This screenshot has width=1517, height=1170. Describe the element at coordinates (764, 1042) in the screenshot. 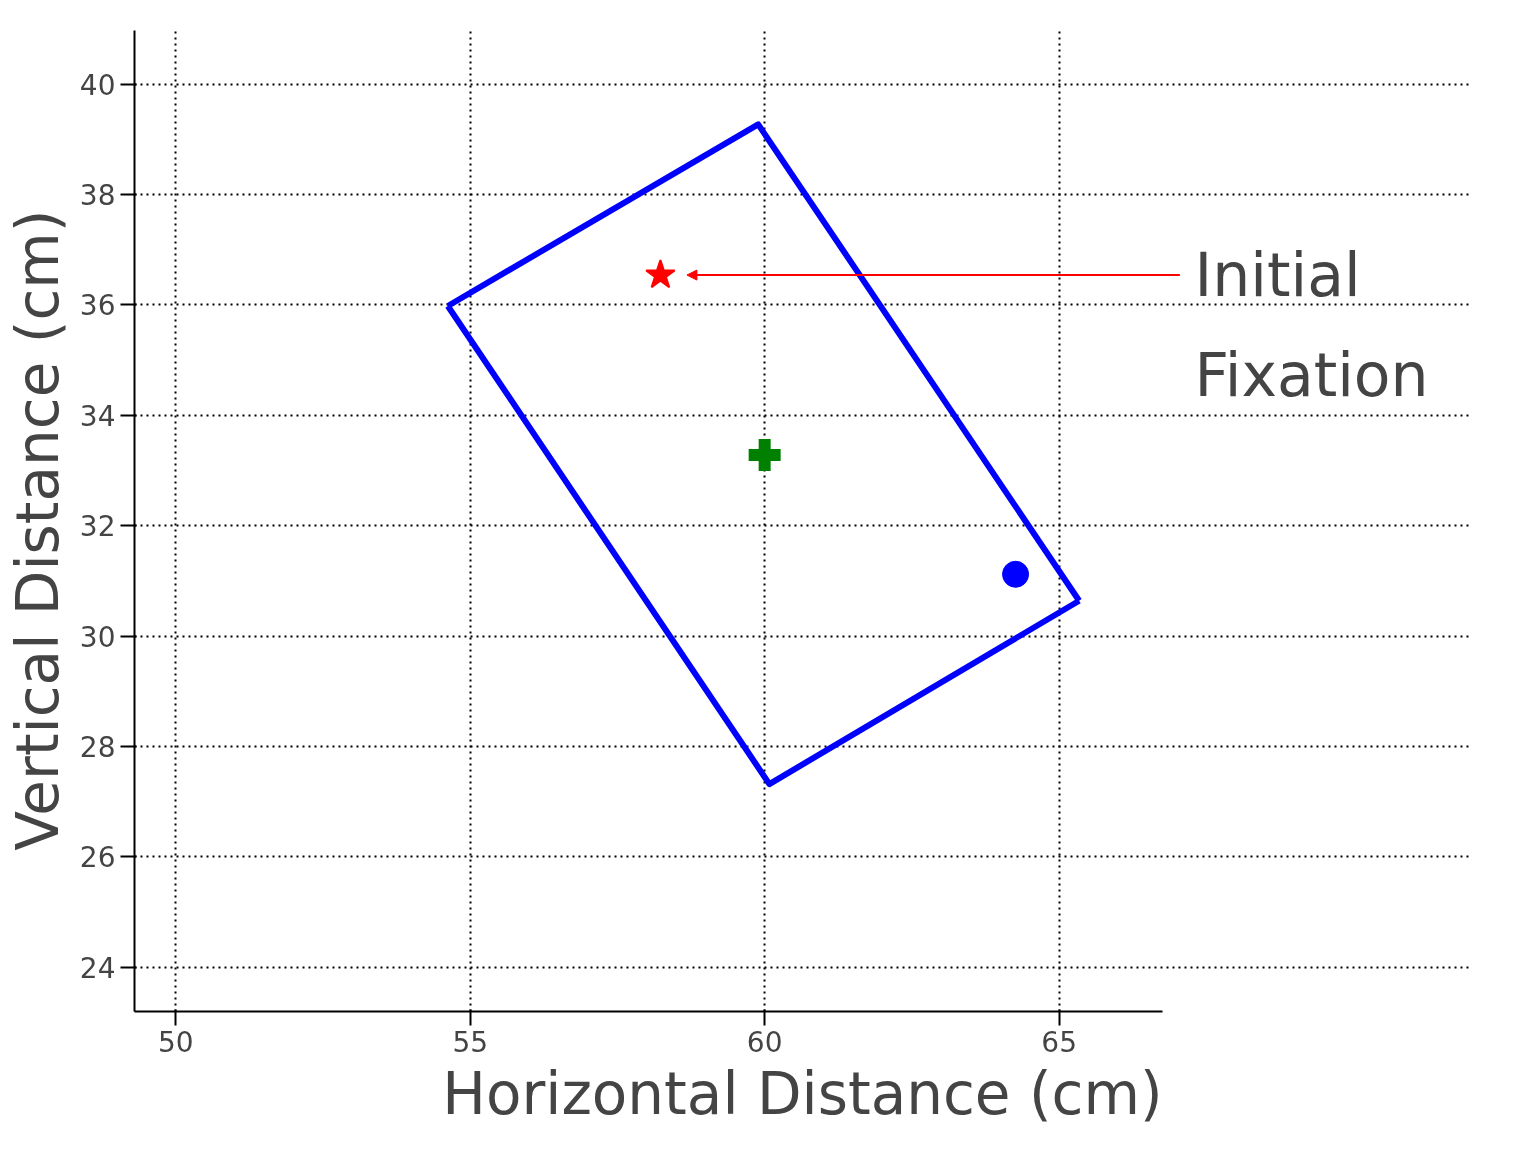

I see `x-tick-label: 60` at that location.